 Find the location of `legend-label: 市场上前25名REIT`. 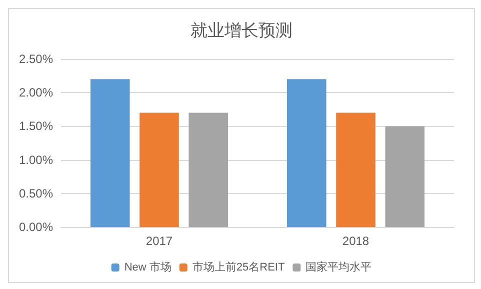

legend-label: 市场上前25名REIT is located at coordinates (238, 267).